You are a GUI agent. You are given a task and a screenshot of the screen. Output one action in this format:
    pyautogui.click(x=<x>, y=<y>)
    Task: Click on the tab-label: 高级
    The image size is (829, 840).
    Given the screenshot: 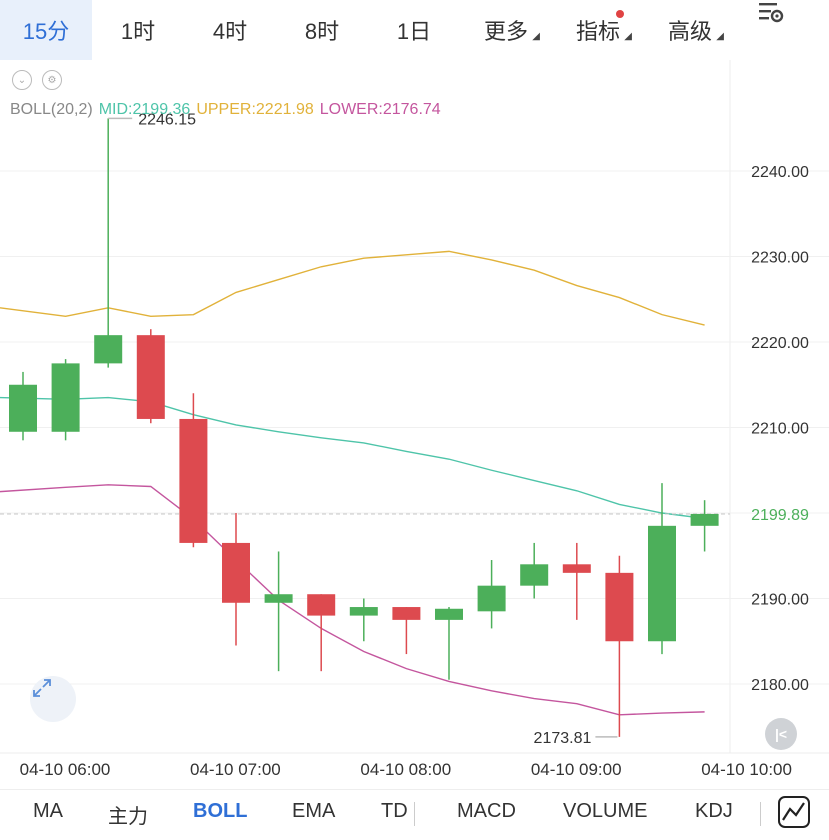 What is the action you would take?
    pyautogui.click(x=689, y=31)
    